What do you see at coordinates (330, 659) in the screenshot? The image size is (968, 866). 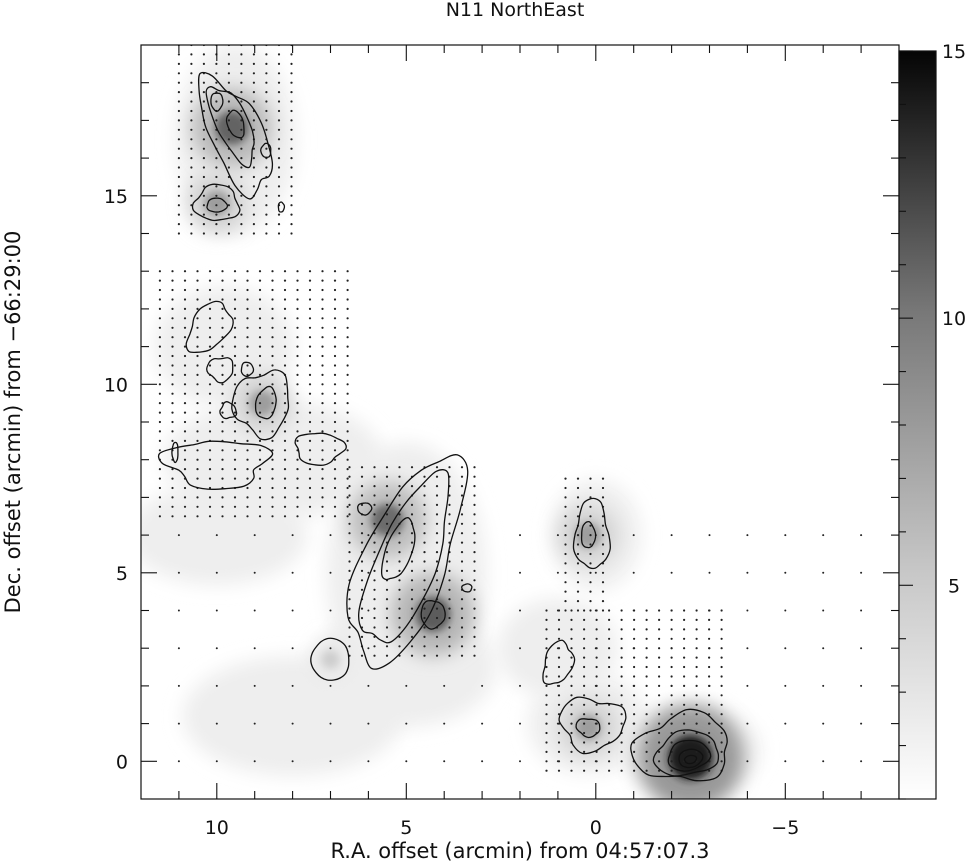 I see `contour-isolated` at bounding box center [330, 659].